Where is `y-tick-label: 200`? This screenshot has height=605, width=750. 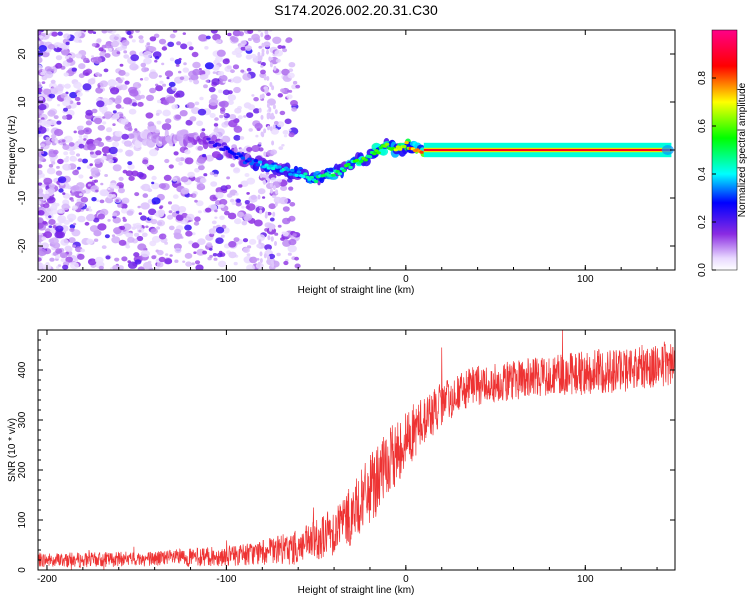
y-tick-label: 200 is located at coordinates (22, 469).